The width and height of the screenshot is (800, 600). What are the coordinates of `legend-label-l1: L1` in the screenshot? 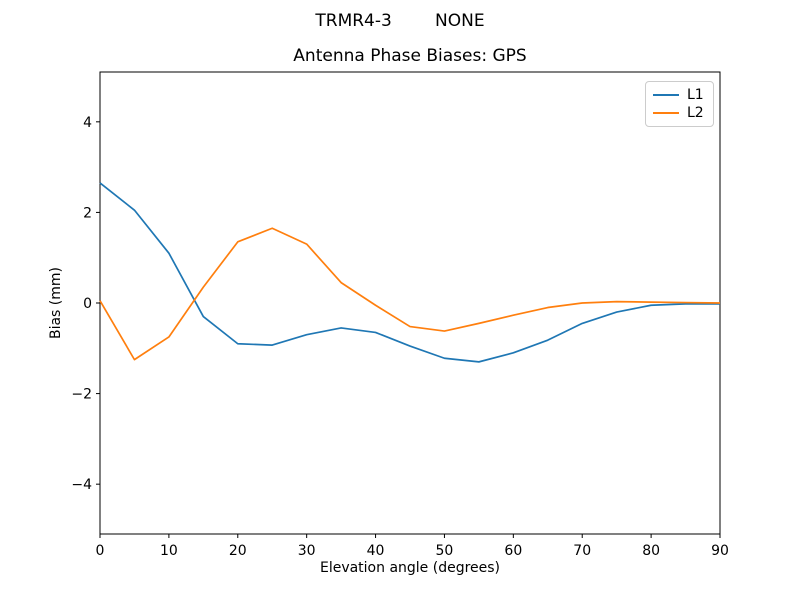 It's located at (695, 95).